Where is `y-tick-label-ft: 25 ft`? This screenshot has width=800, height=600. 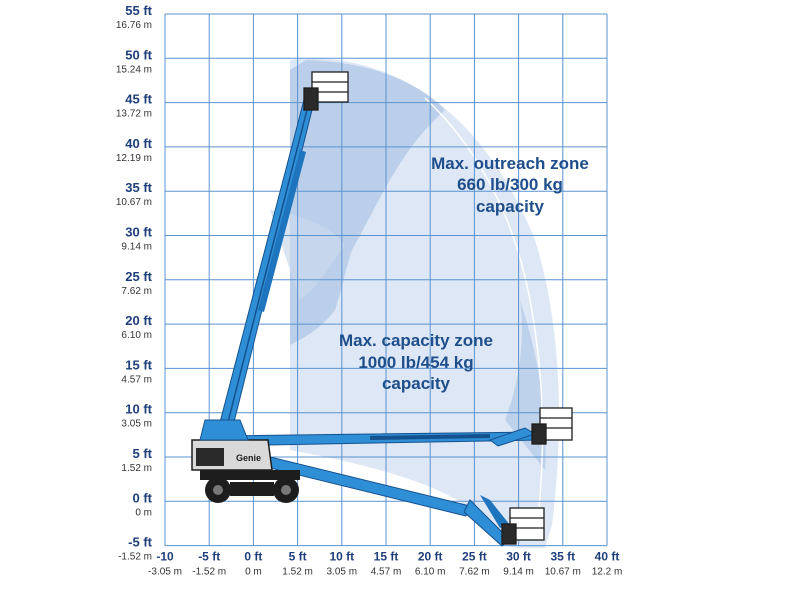 y-tick-label-ft: 25 ft is located at coordinates (138, 276).